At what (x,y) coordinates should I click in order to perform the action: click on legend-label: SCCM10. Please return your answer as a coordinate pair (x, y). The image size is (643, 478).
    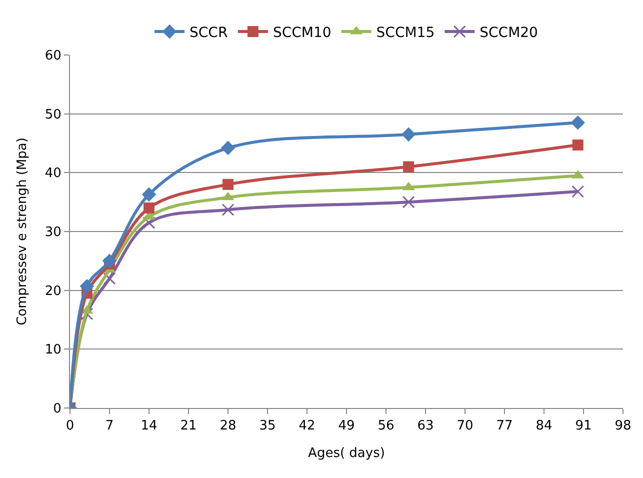
    Looking at the image, I should click on (302, 33).